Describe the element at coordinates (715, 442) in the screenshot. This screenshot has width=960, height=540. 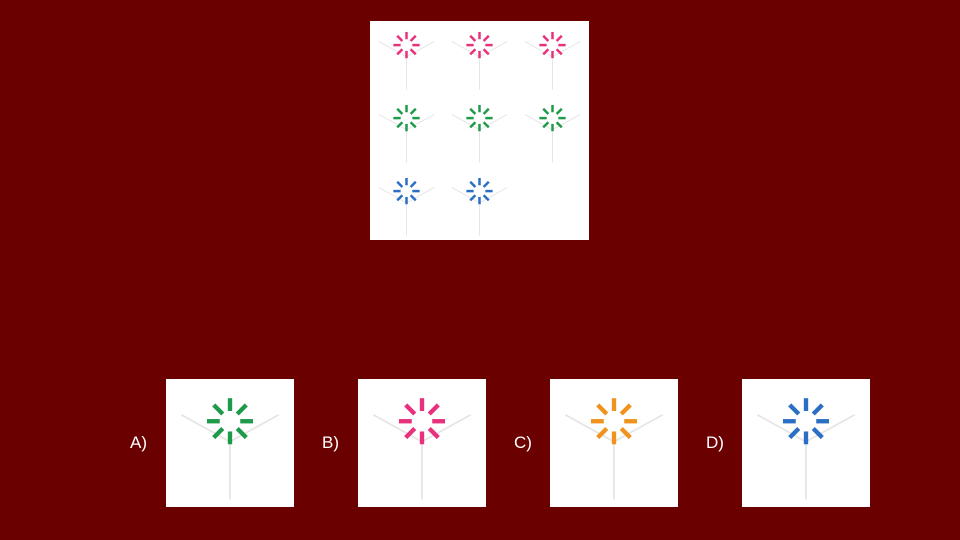
I see `option-d-label: D)` at that location.